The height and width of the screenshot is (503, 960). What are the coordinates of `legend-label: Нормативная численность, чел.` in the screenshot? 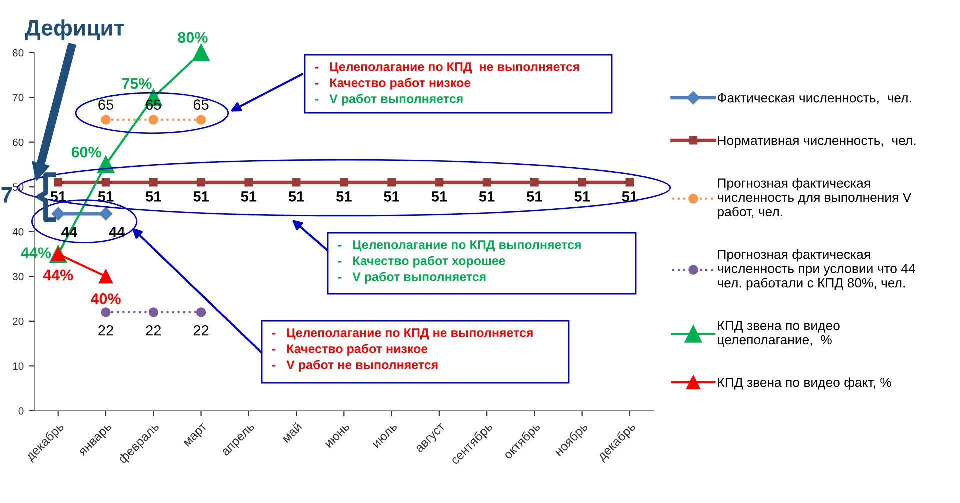 It's located at (817, 142).